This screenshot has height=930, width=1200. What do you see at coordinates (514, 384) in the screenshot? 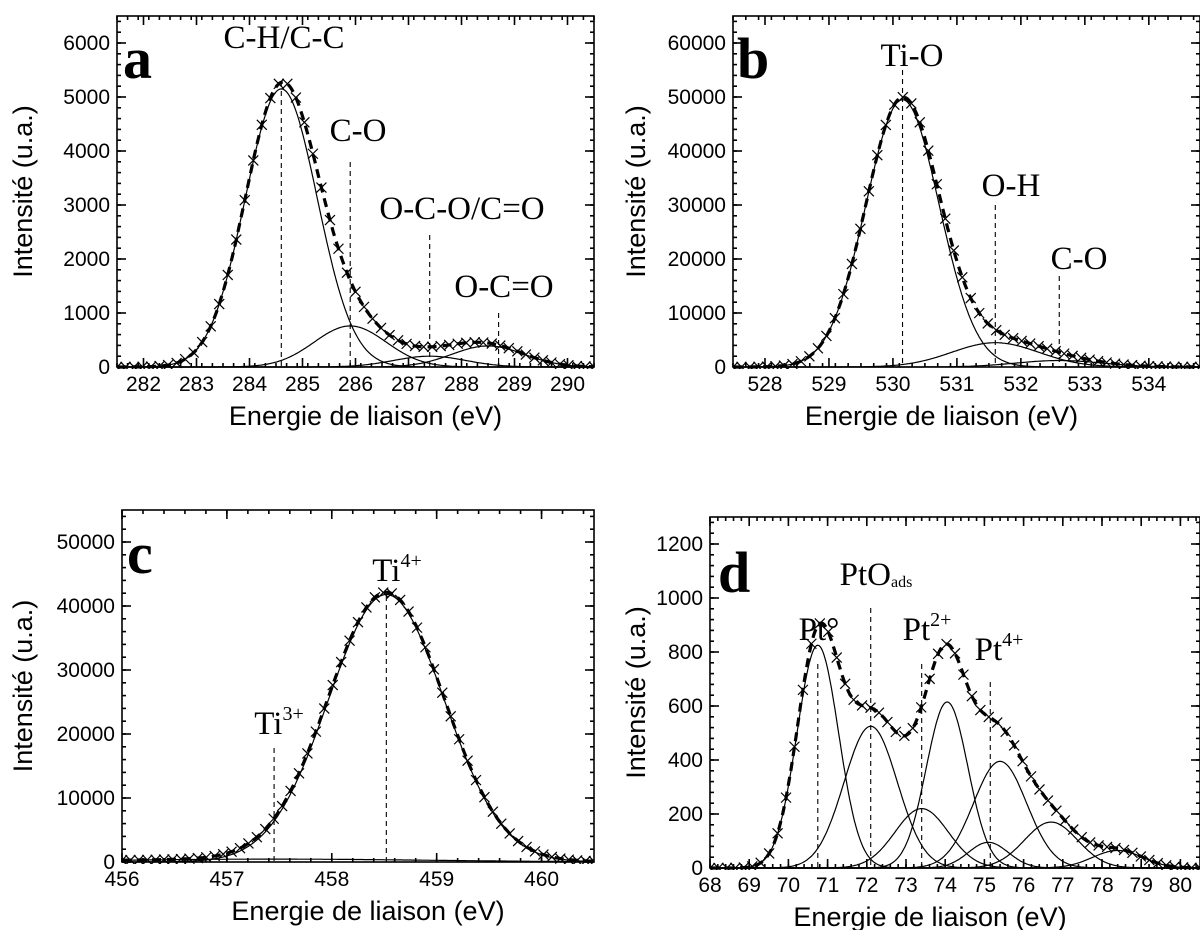
I see `x-tick-label: 289` at bounding box center [514, 384].